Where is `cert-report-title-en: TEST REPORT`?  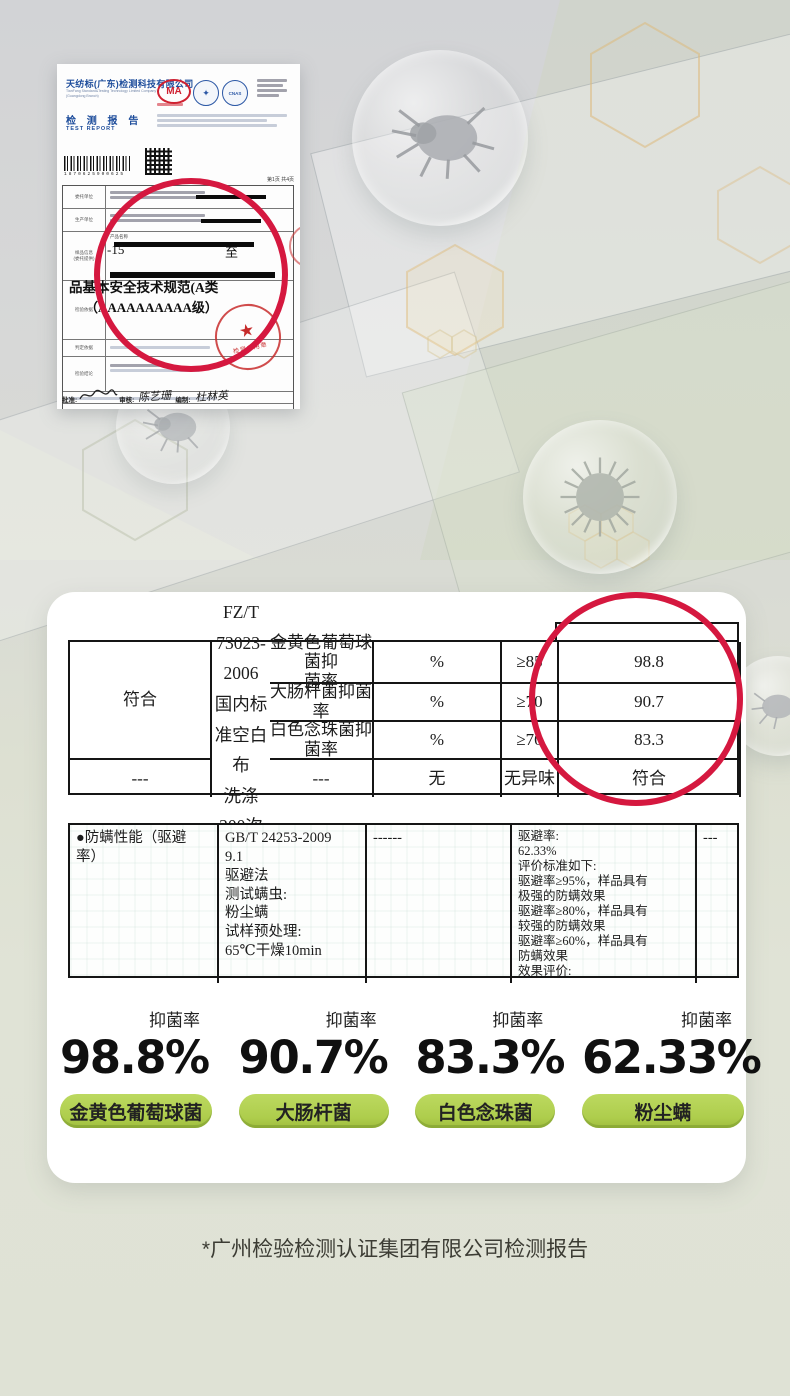 cert-report-title-en: TEST REPORT is located at coordinates (91, 129).